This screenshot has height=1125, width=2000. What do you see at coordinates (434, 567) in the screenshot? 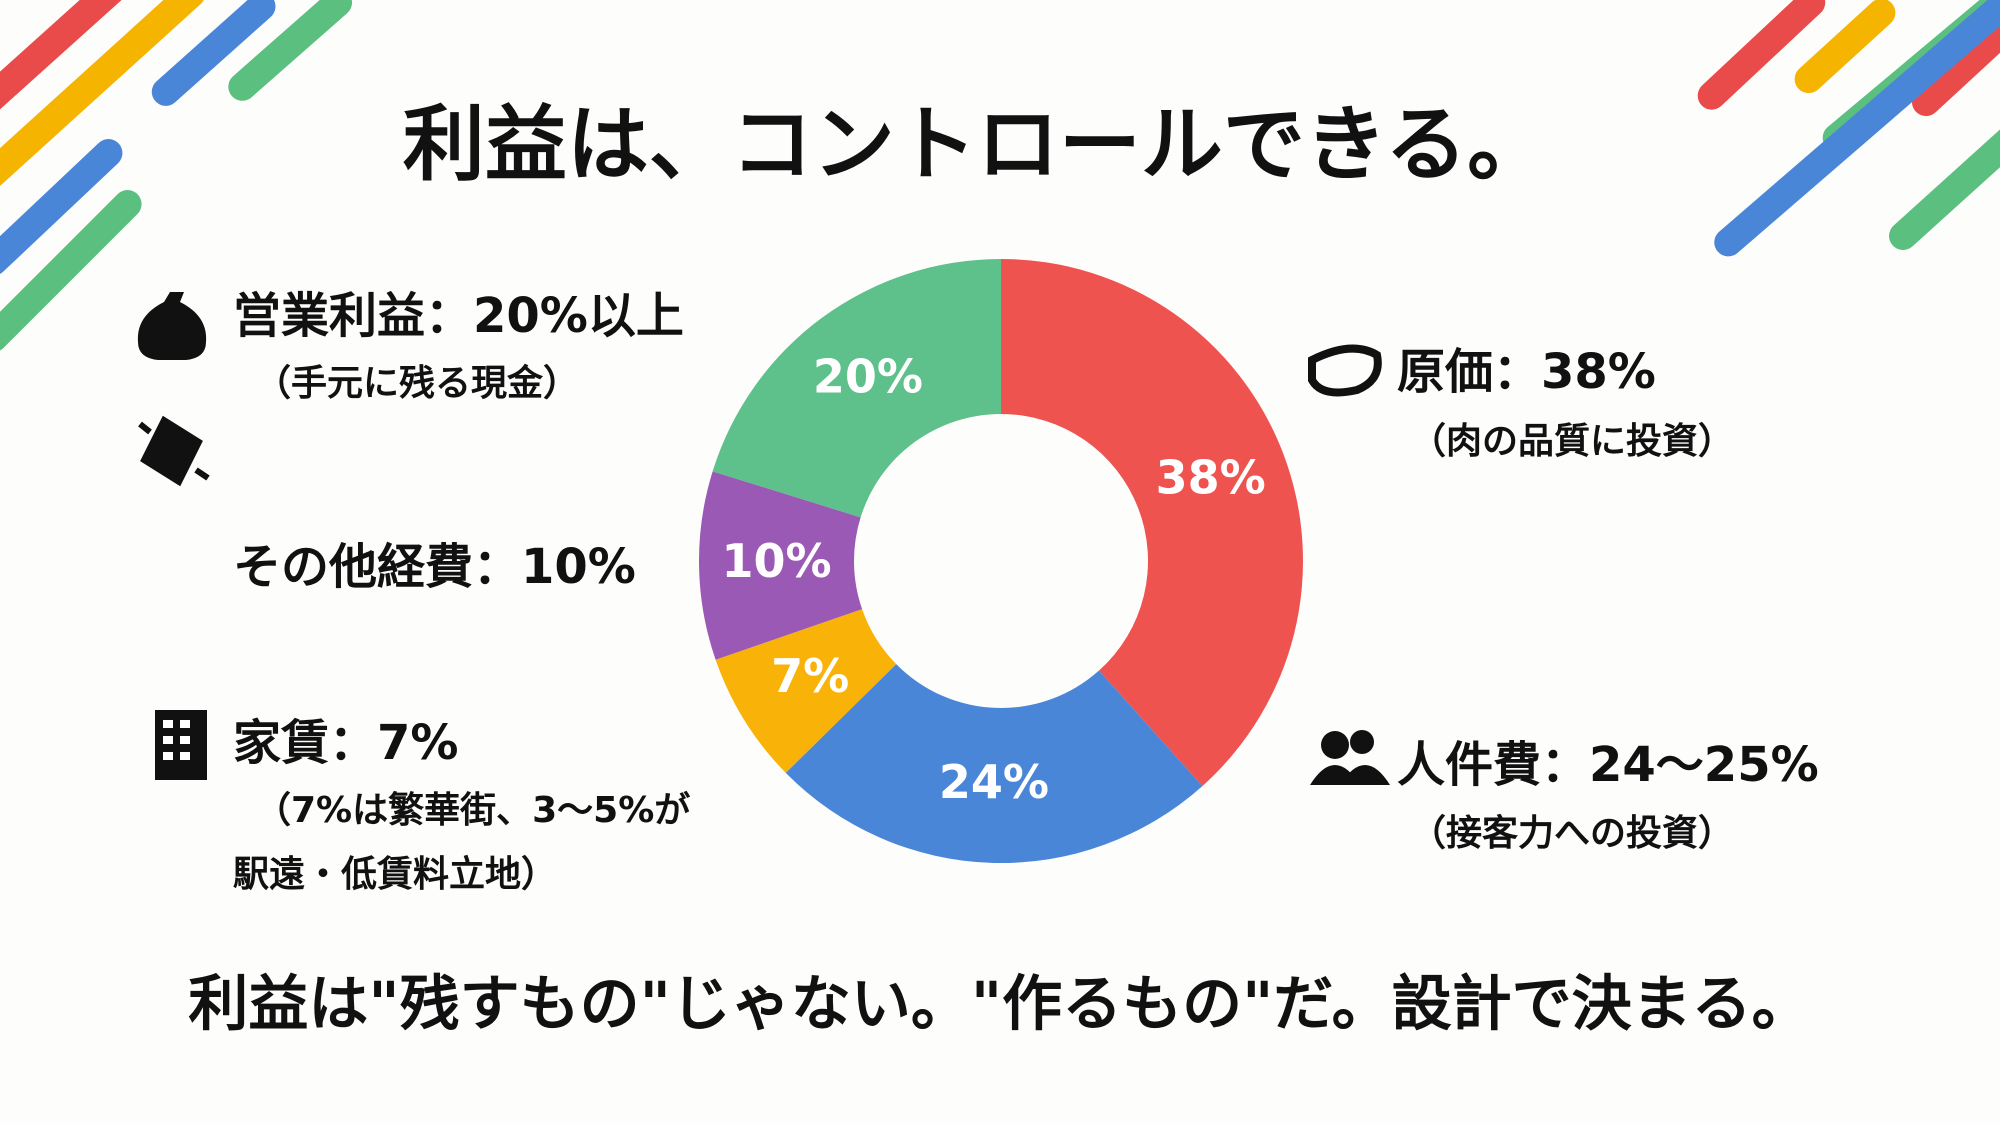
I see `callout-title: その他経費：10%` at bounding box center [434, 567].